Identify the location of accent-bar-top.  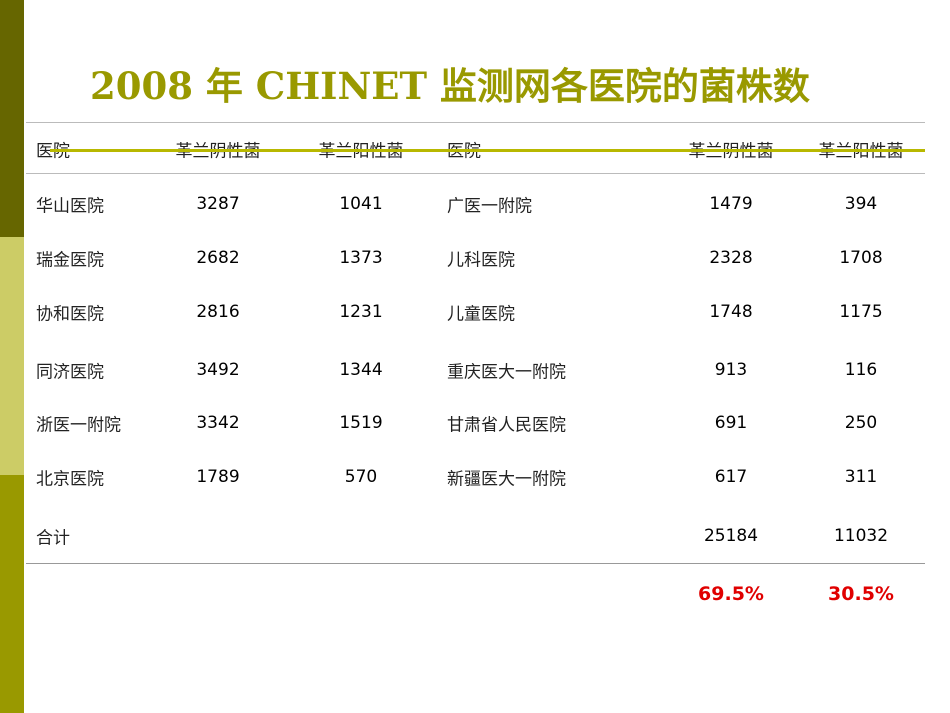
(12, 118).